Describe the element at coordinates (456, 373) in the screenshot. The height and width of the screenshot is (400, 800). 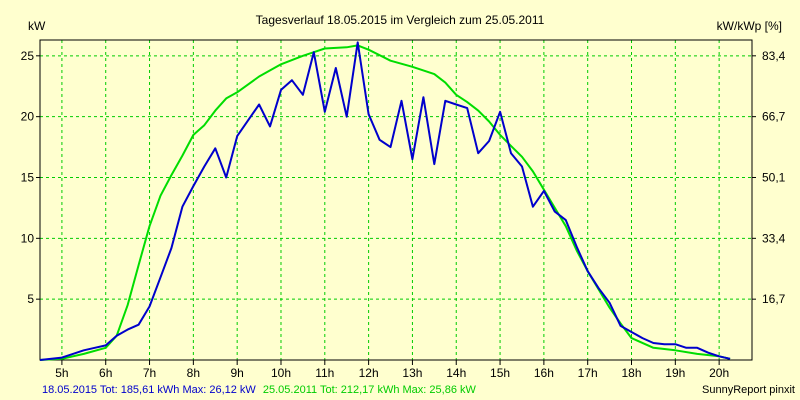
I see `x-tick-label: 14h` at that location.